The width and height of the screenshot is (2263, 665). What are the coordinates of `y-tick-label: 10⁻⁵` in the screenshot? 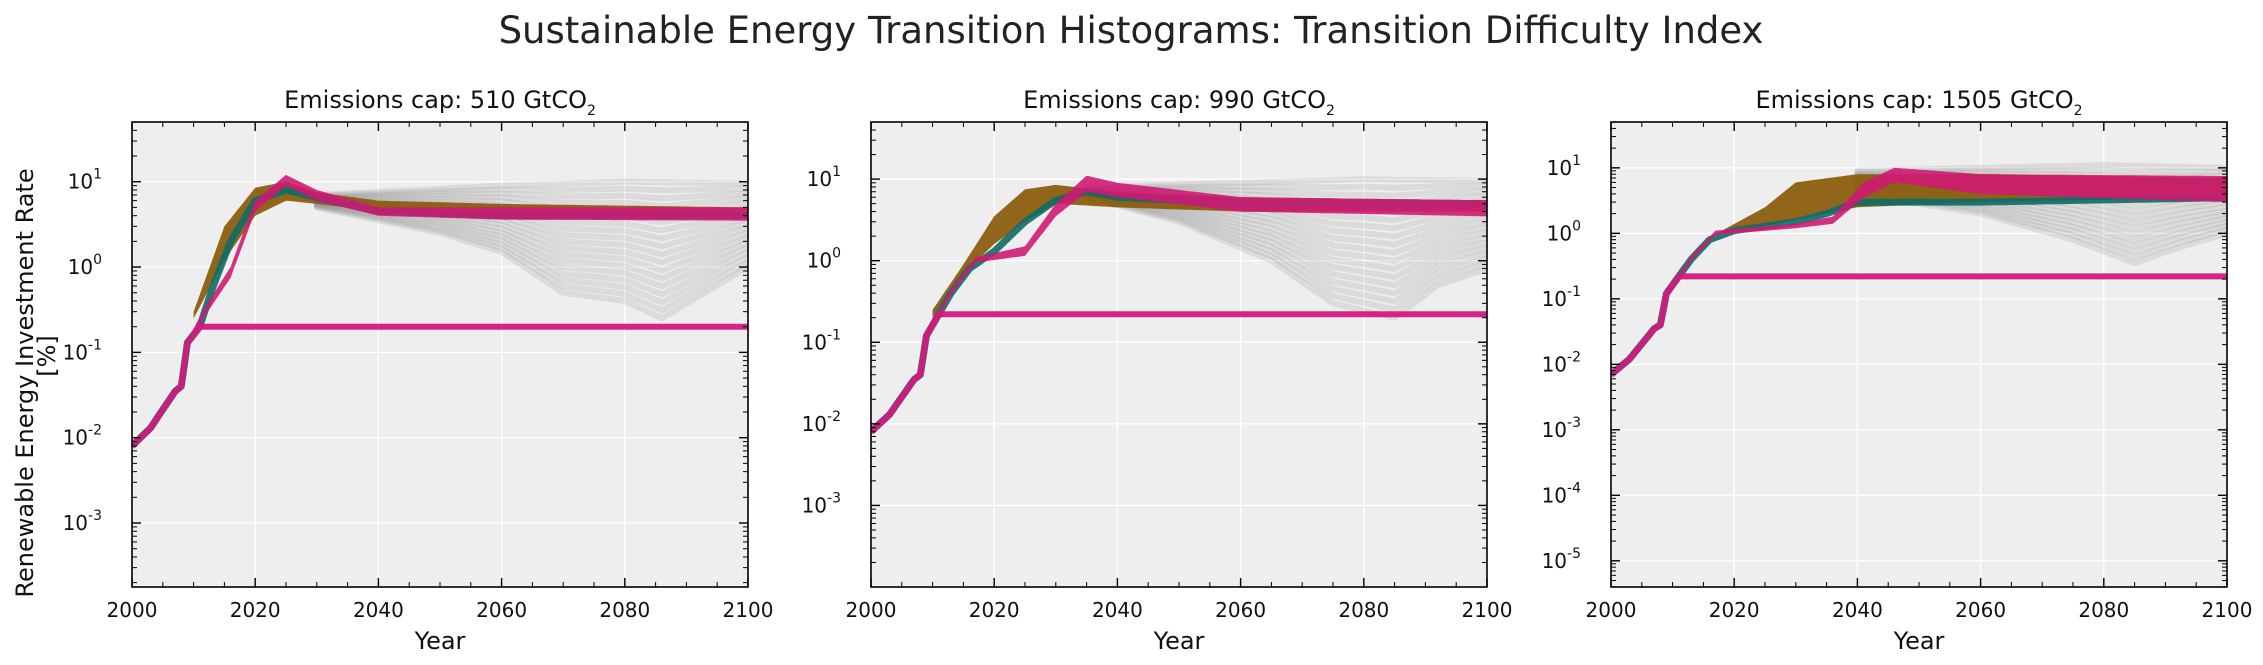 It's located at (1561, 559).